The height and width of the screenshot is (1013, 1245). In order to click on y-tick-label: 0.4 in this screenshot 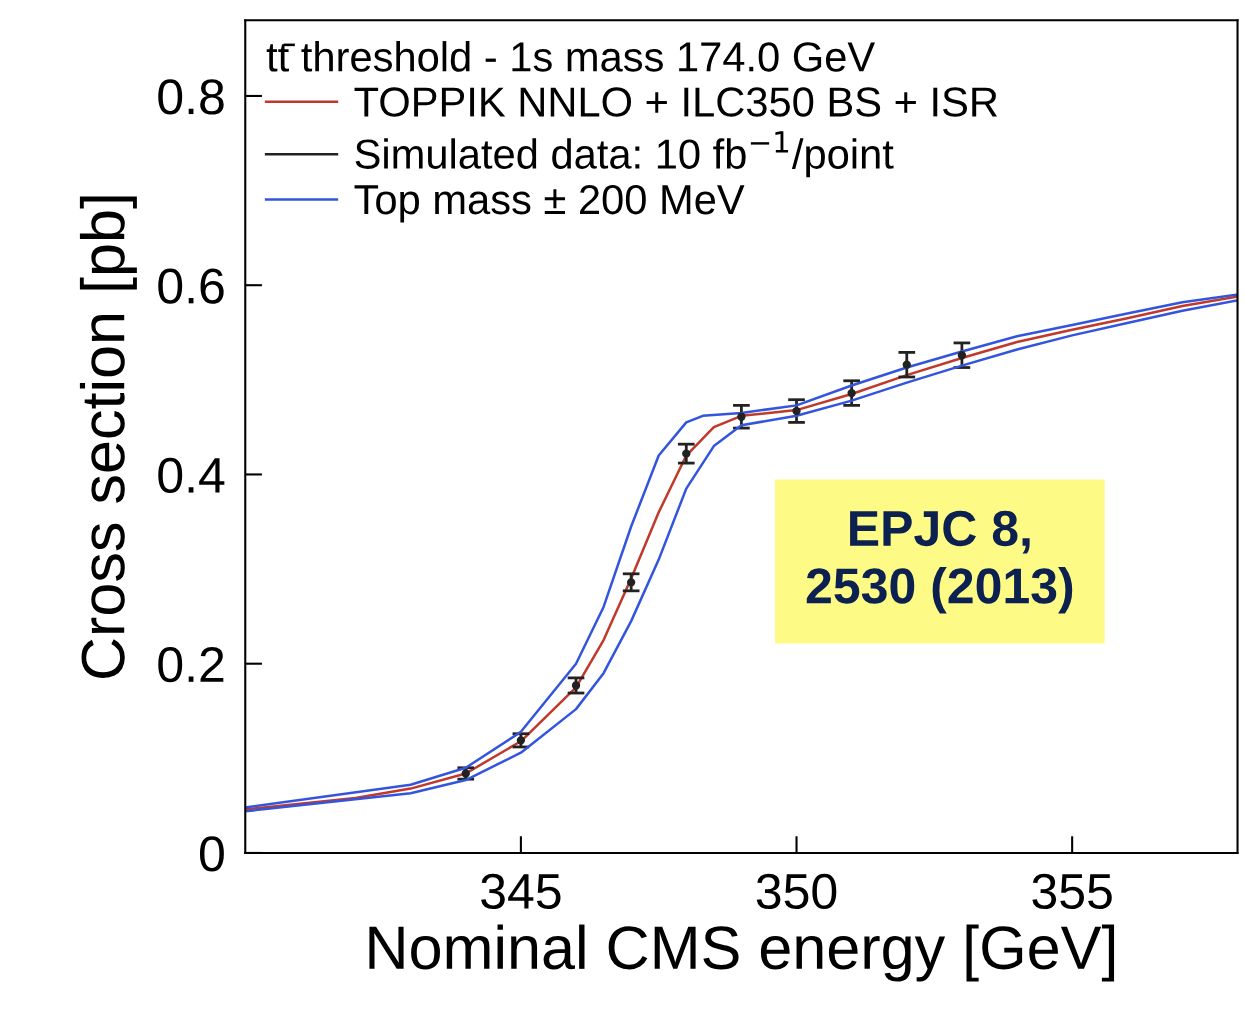, I will do `click(191, 475)`.